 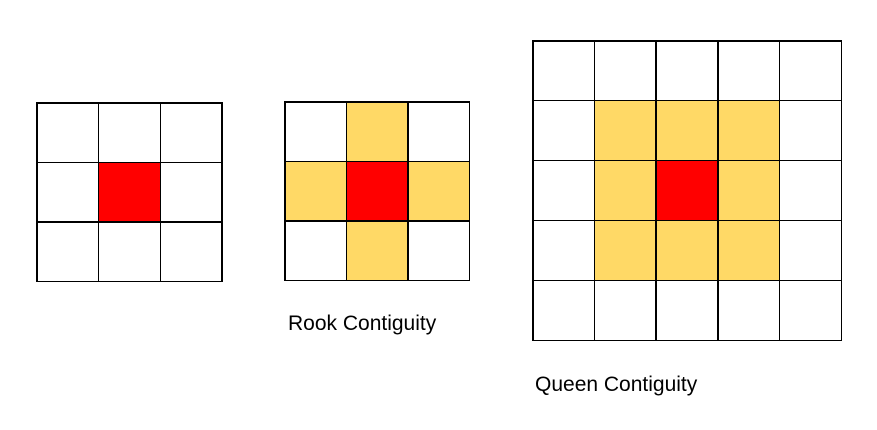 What do you see at coordinates (616, 384) in the screenshot?
I see `queen-contiguity-label: Queen Contiguity` at bounding box center [616, 384].